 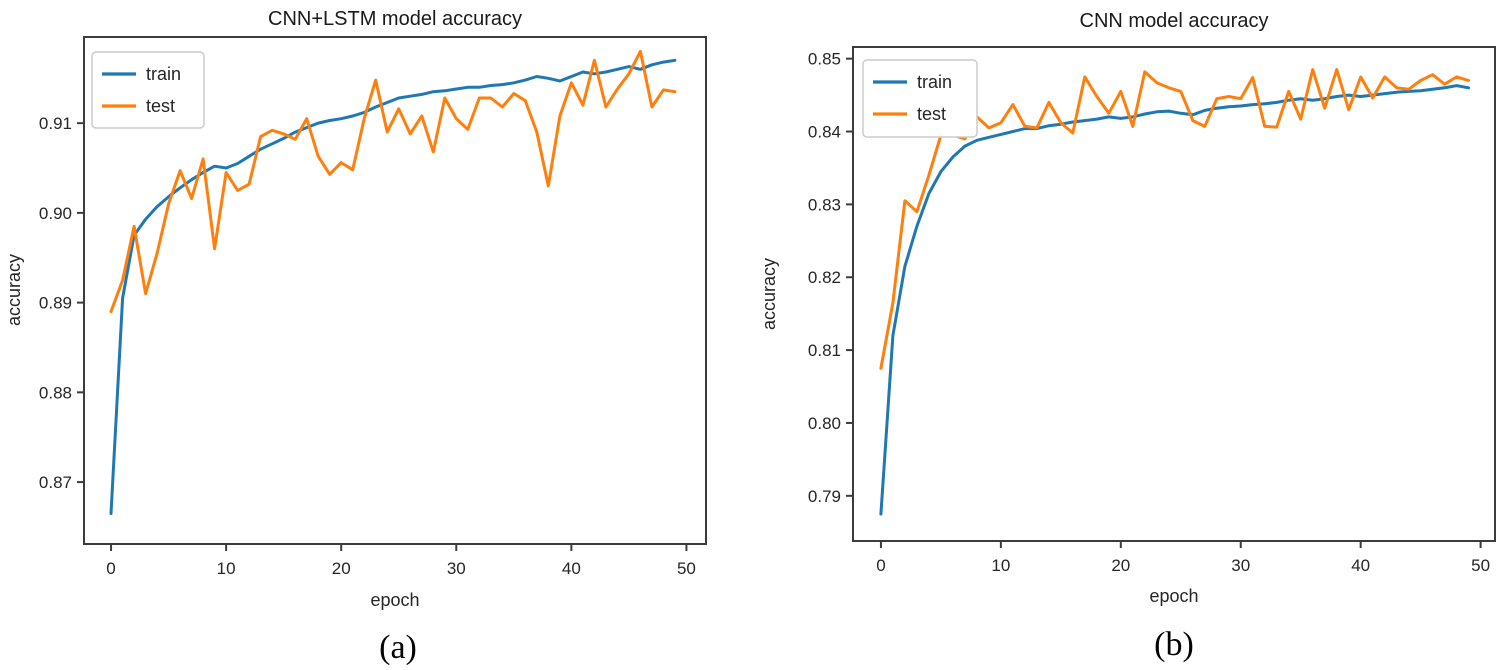 What do you see at coordinates (395, 19) in the screenshot?
I see `chart-title: CNN+LSTM model accuracy` at bounding box center [395, 19].